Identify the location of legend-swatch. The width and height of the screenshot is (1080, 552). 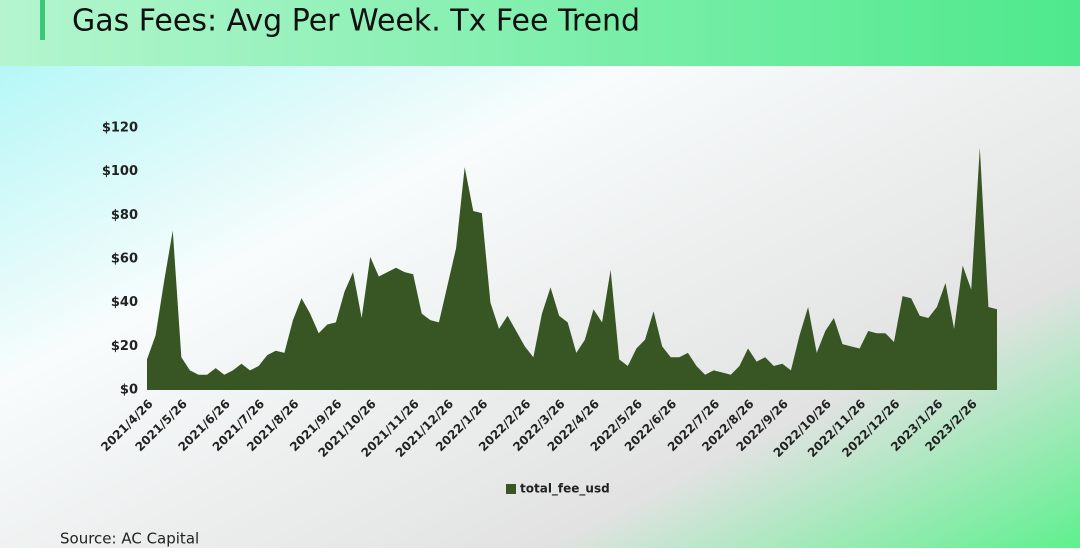
(511, 489).